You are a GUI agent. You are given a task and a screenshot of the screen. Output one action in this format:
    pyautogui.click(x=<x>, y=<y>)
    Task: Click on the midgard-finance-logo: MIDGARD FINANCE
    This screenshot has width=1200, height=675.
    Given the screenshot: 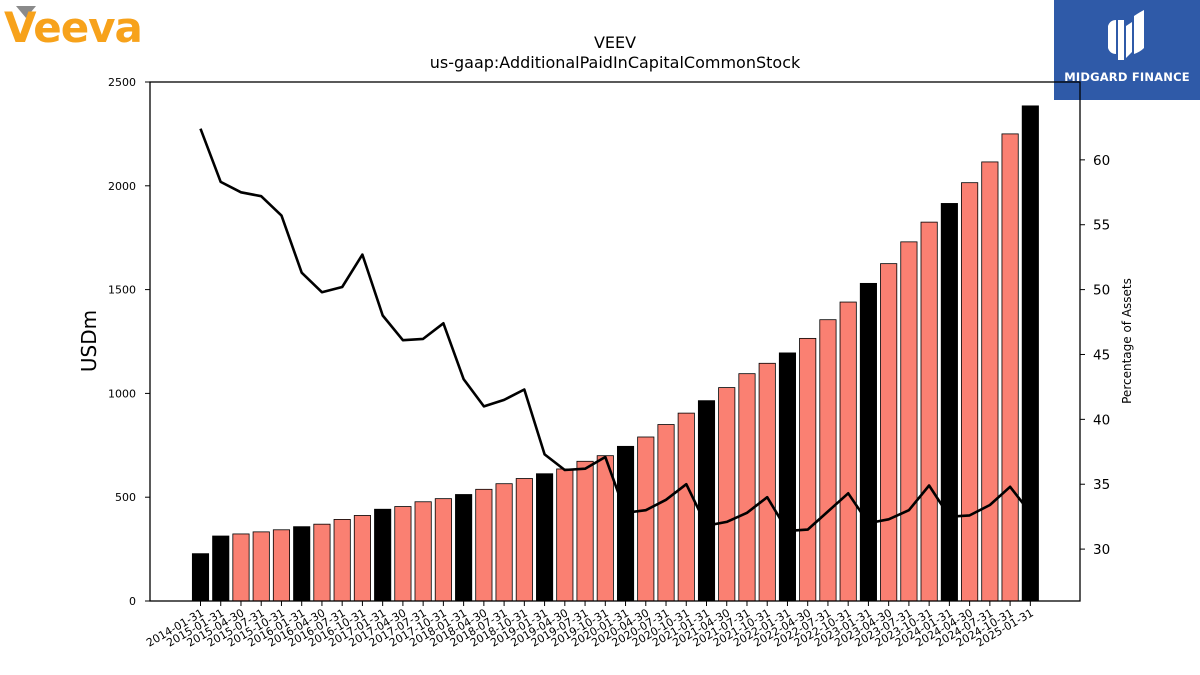 What is the action you would take?
    pyautogui.click(x=1127, y=50)
    